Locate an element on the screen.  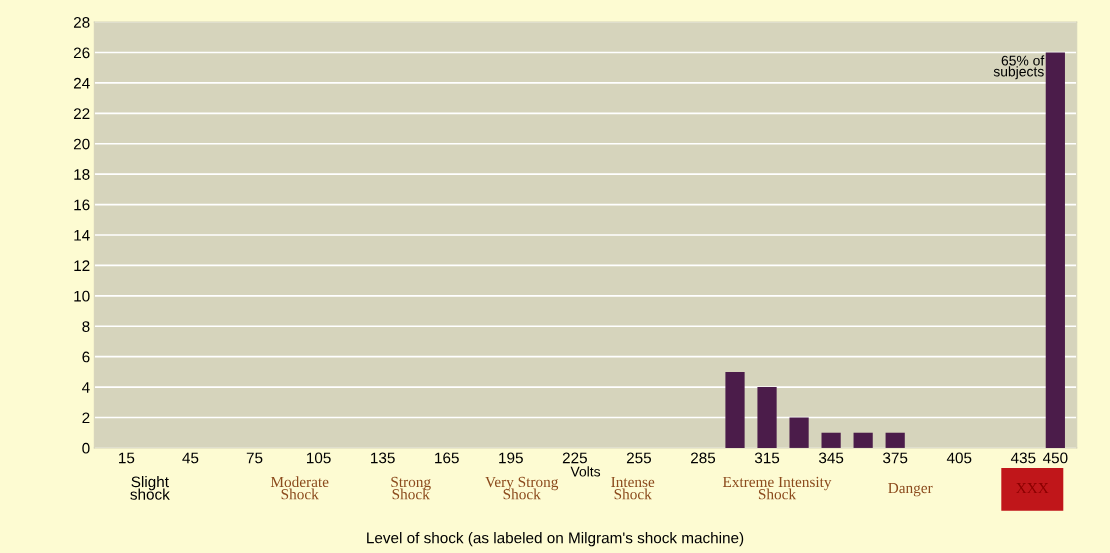
text: Strong Shock is located at coordinates (411, 488).